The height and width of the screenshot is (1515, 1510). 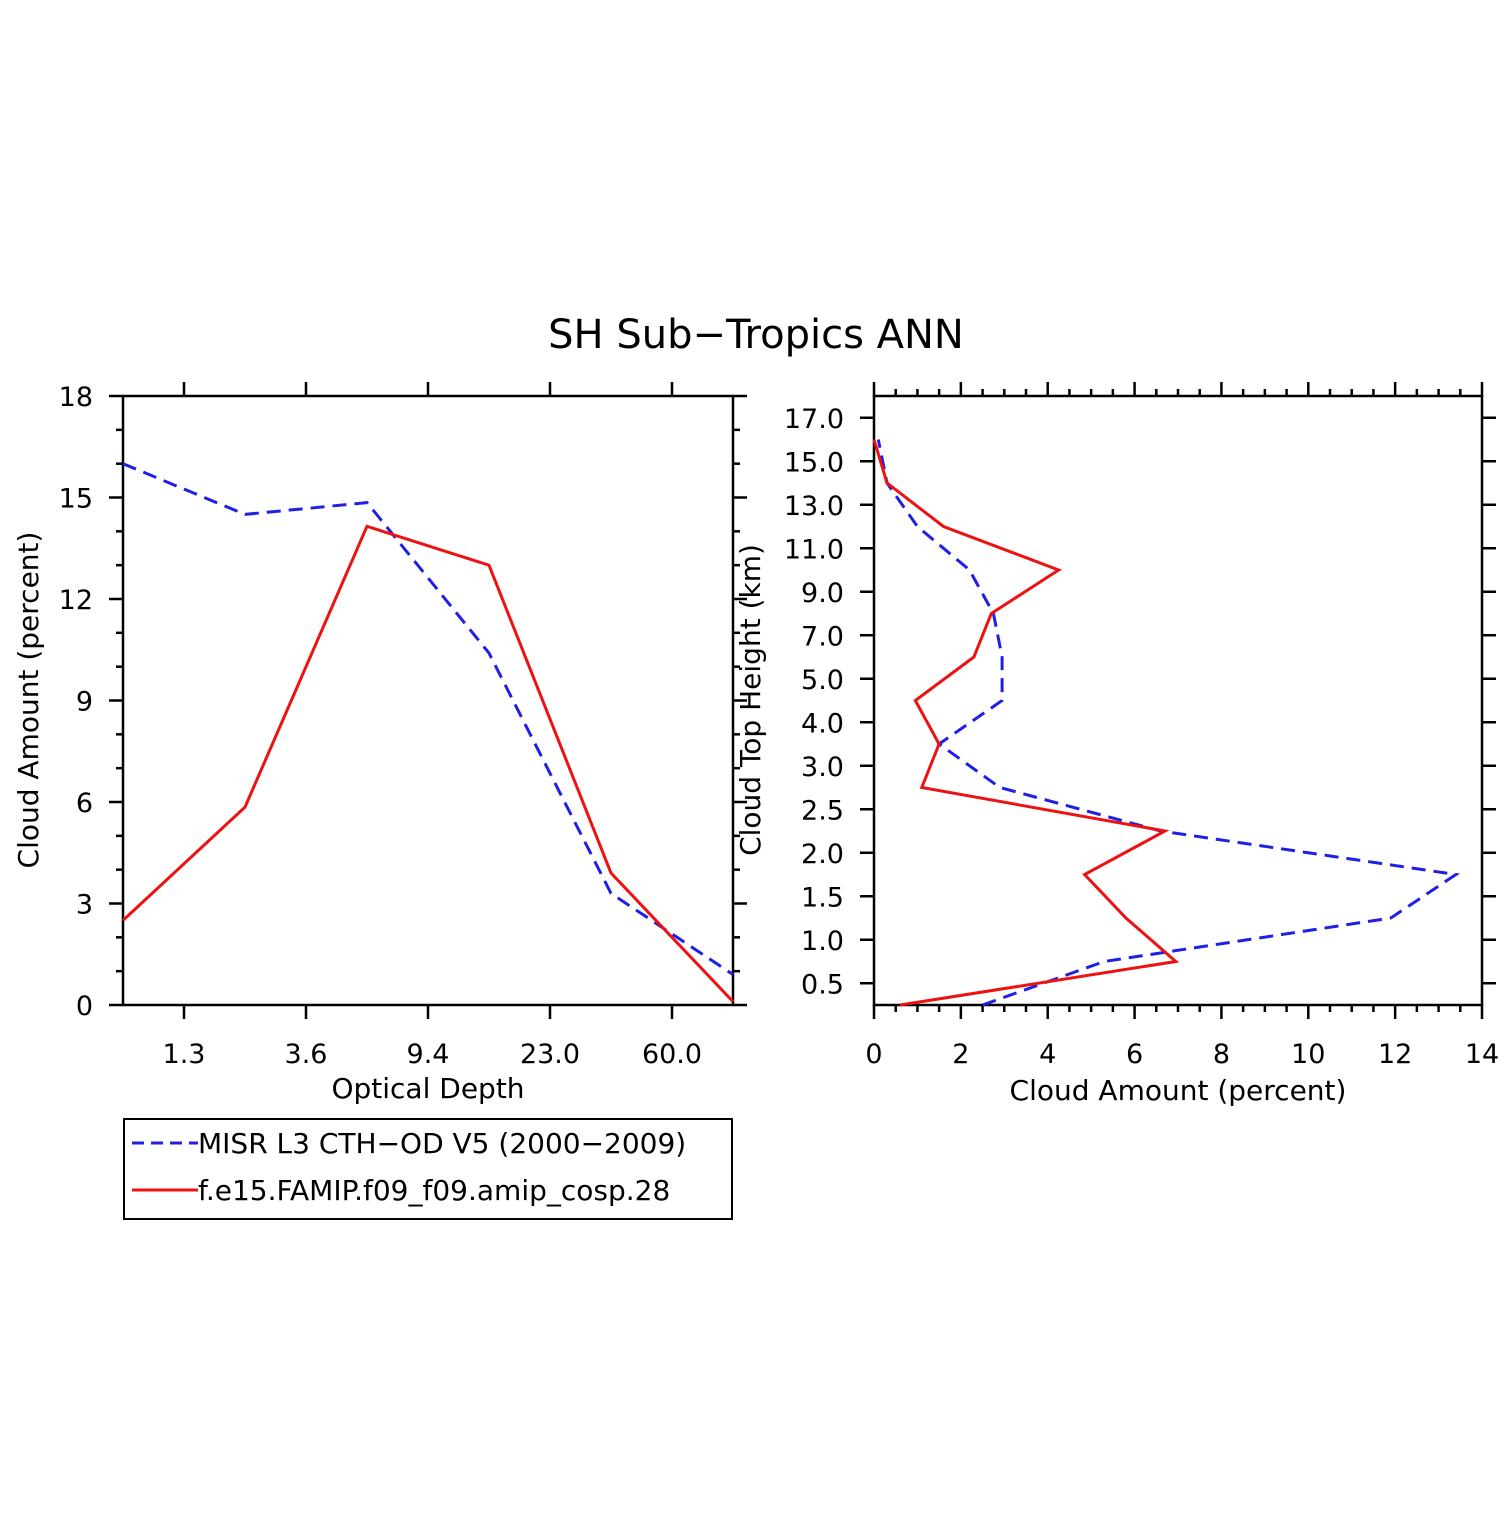 I want to click on left-x-axis-title: Optical Depth, so click(x=427, y=1088).